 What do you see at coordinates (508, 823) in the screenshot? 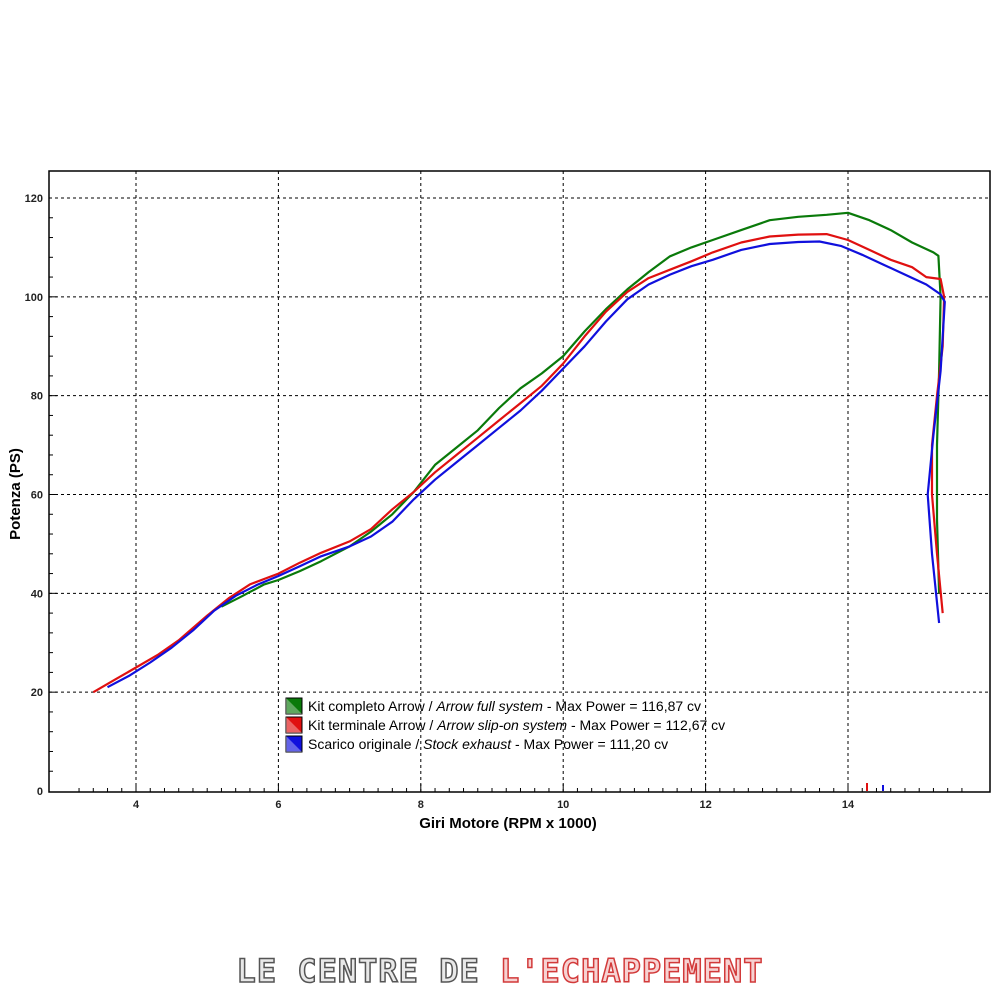
I see `x-axis-title: Giri Motore (RPM x 1000)` at bounding box center [508, 823].